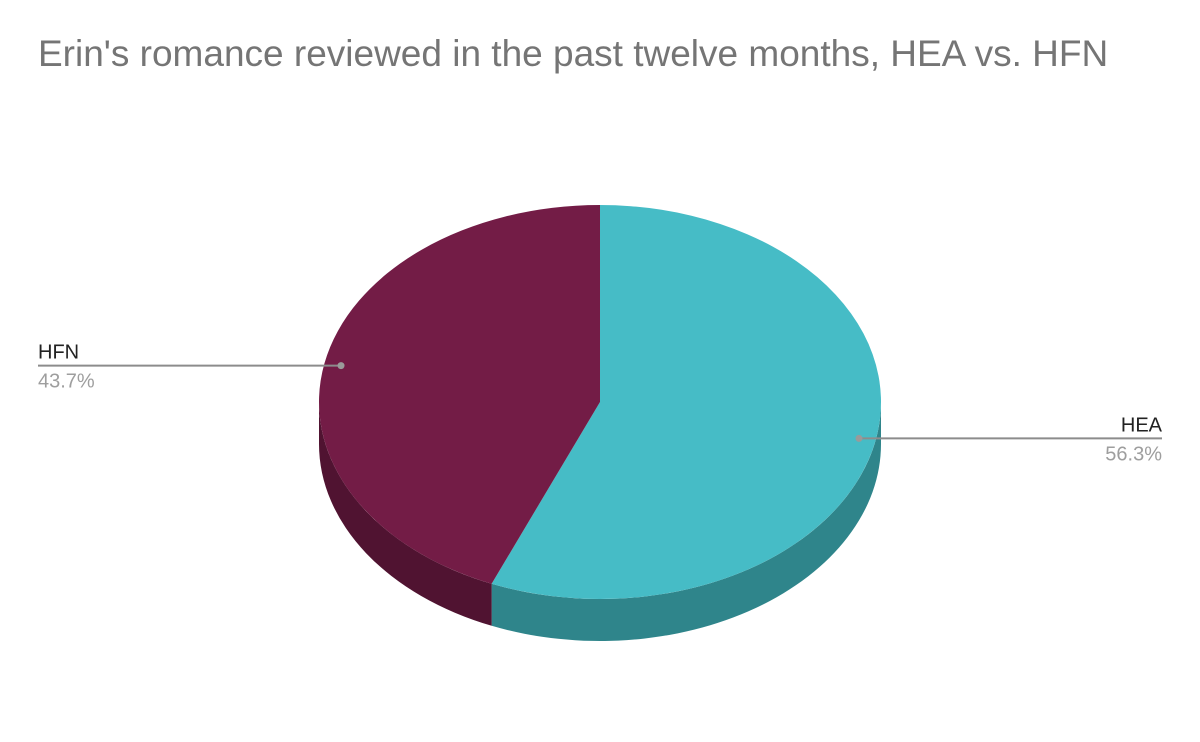 The height and width of the screenshot is (742, 1200). I want to click on slice-value-hea: 56.3%, so click(1133, 454).